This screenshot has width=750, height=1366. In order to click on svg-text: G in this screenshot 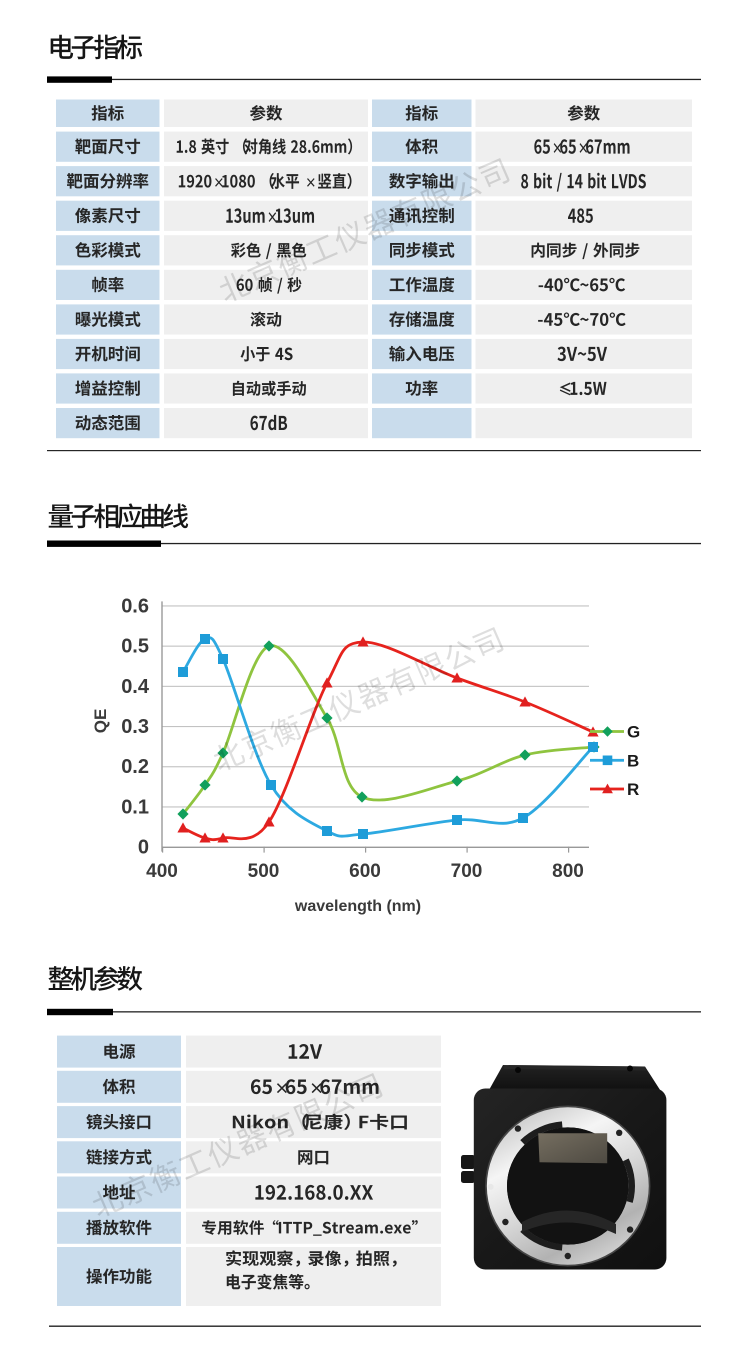, I will do `click(633, 732)`.